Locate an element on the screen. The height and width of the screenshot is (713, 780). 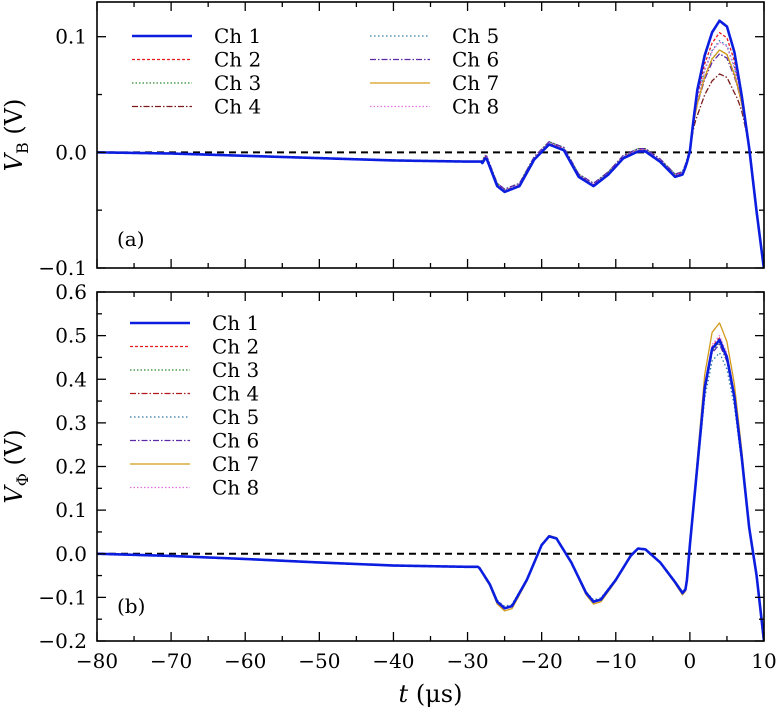
panel-tag: (b) is located at coordinates (131, 606).